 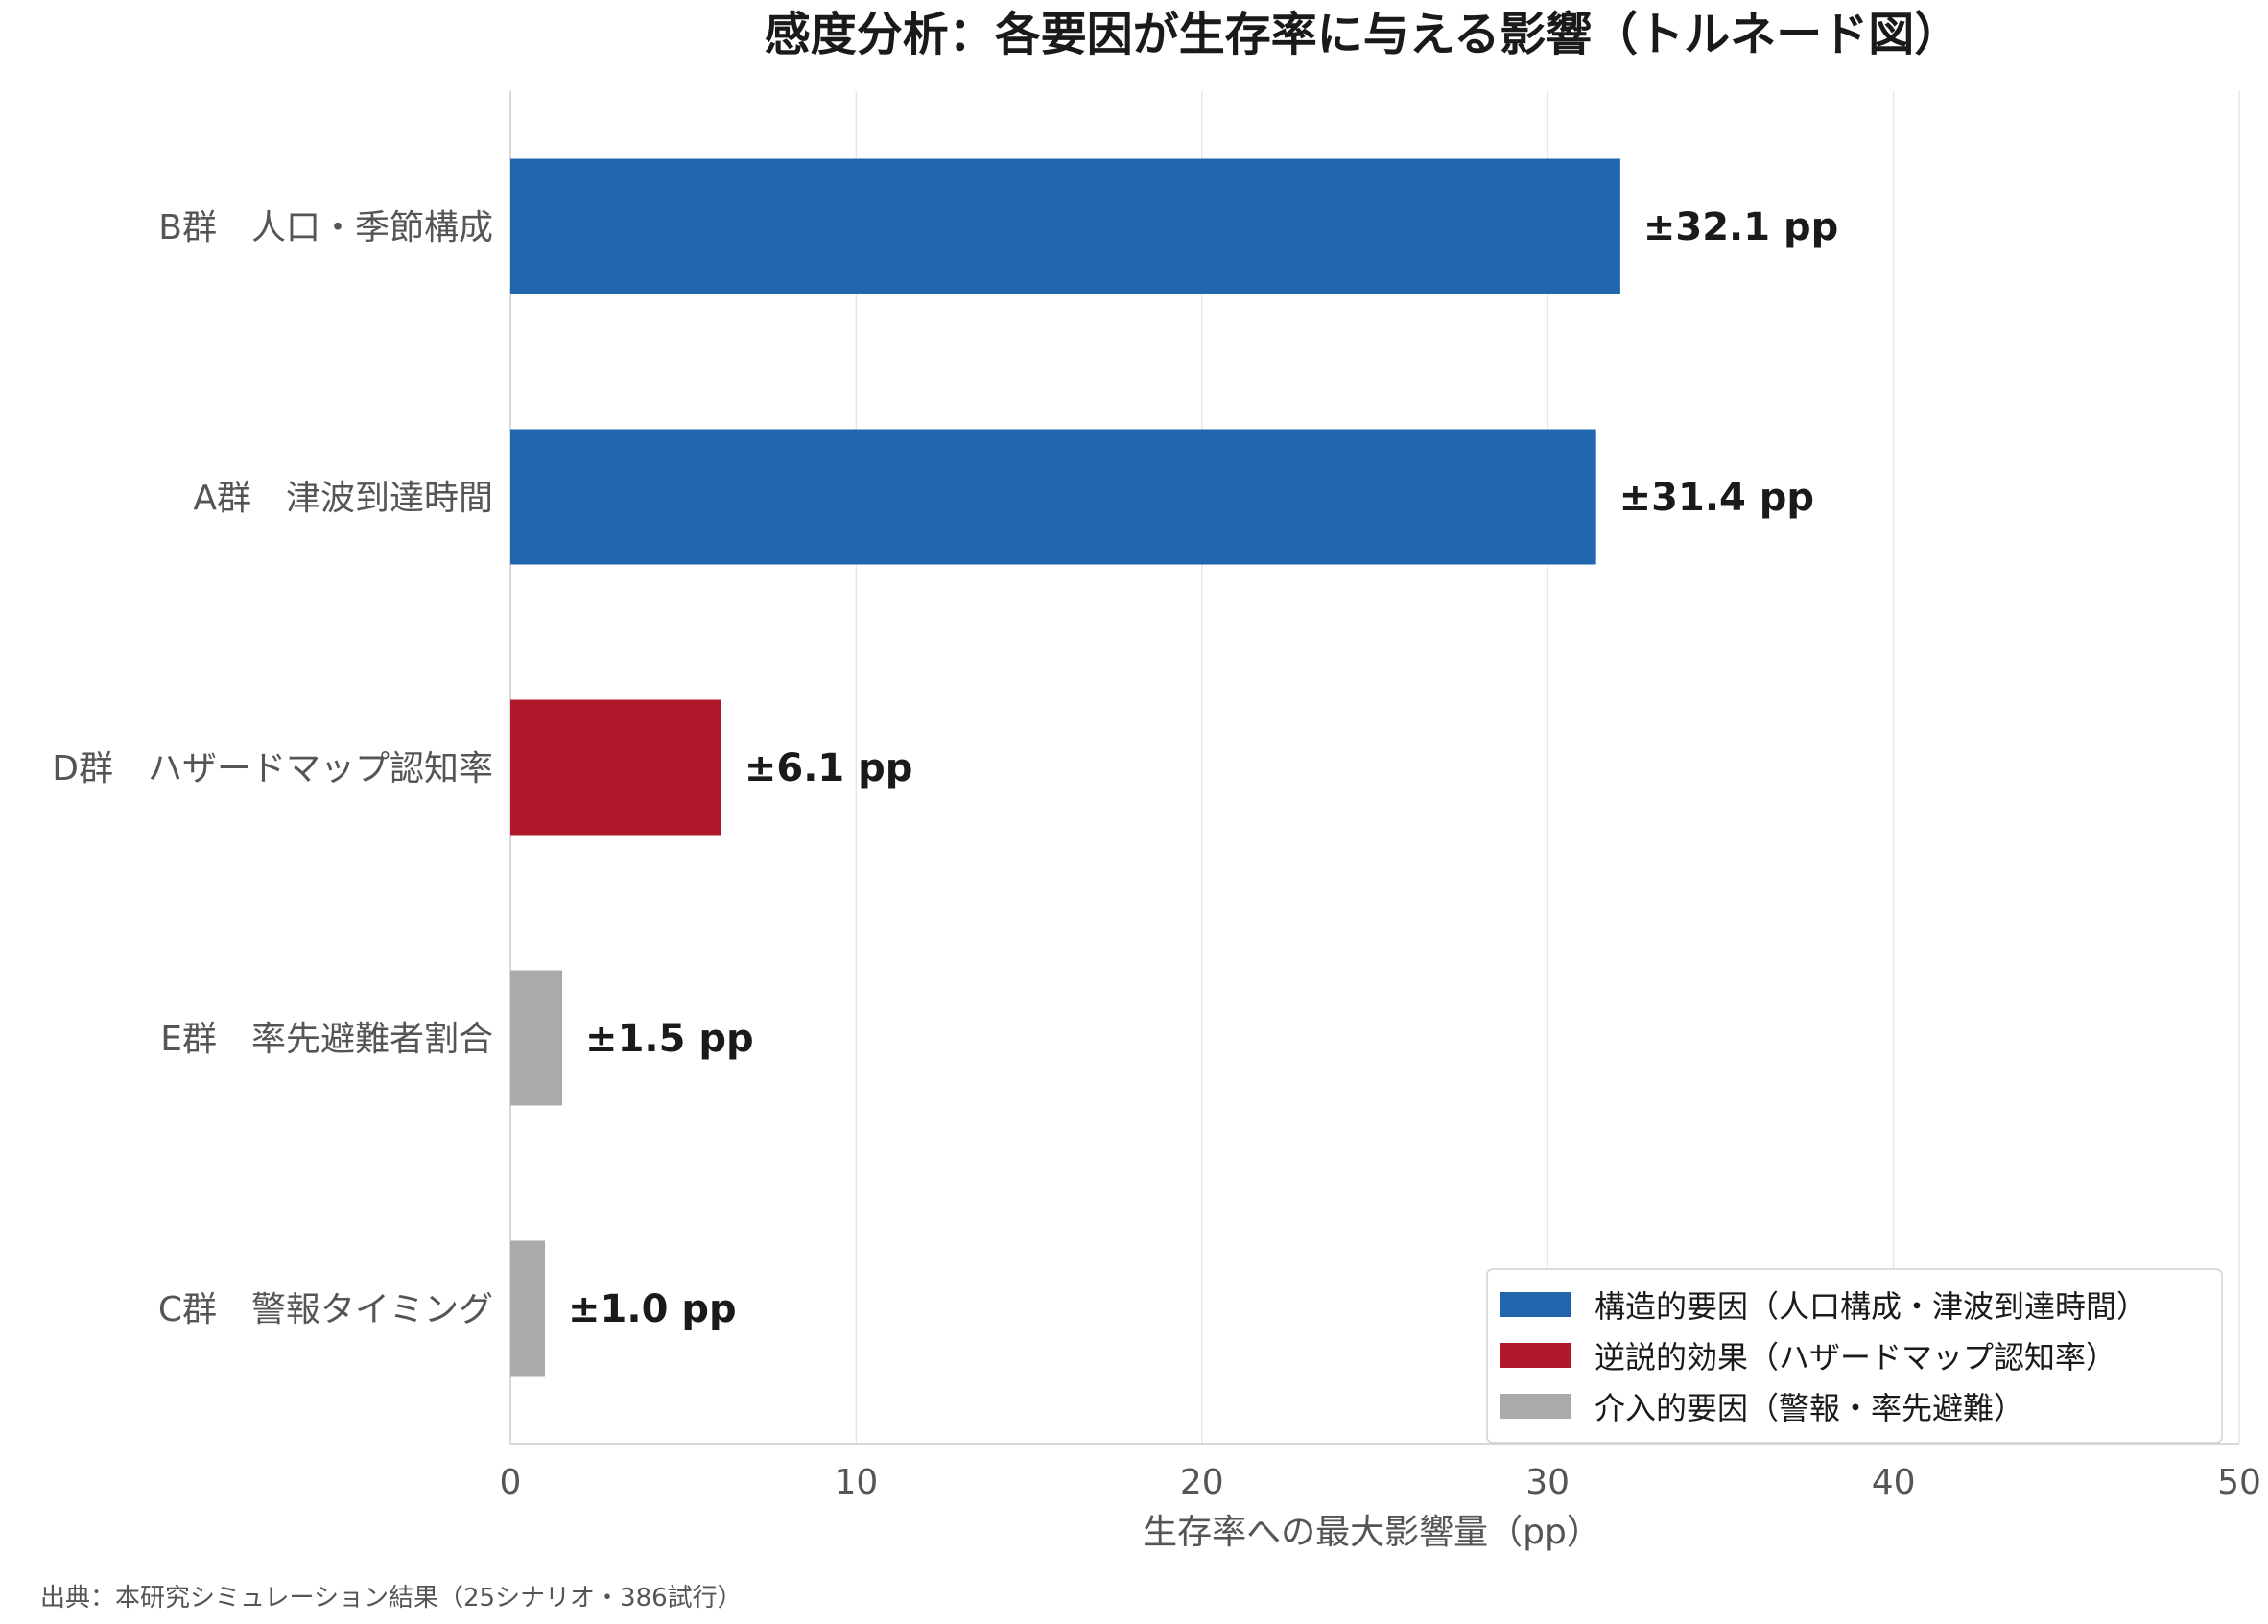 What do you see at coordinates (2239, 1482) in the screenshot?
I see `x-tick-50: 50` at bounding box center [2239, 1482].